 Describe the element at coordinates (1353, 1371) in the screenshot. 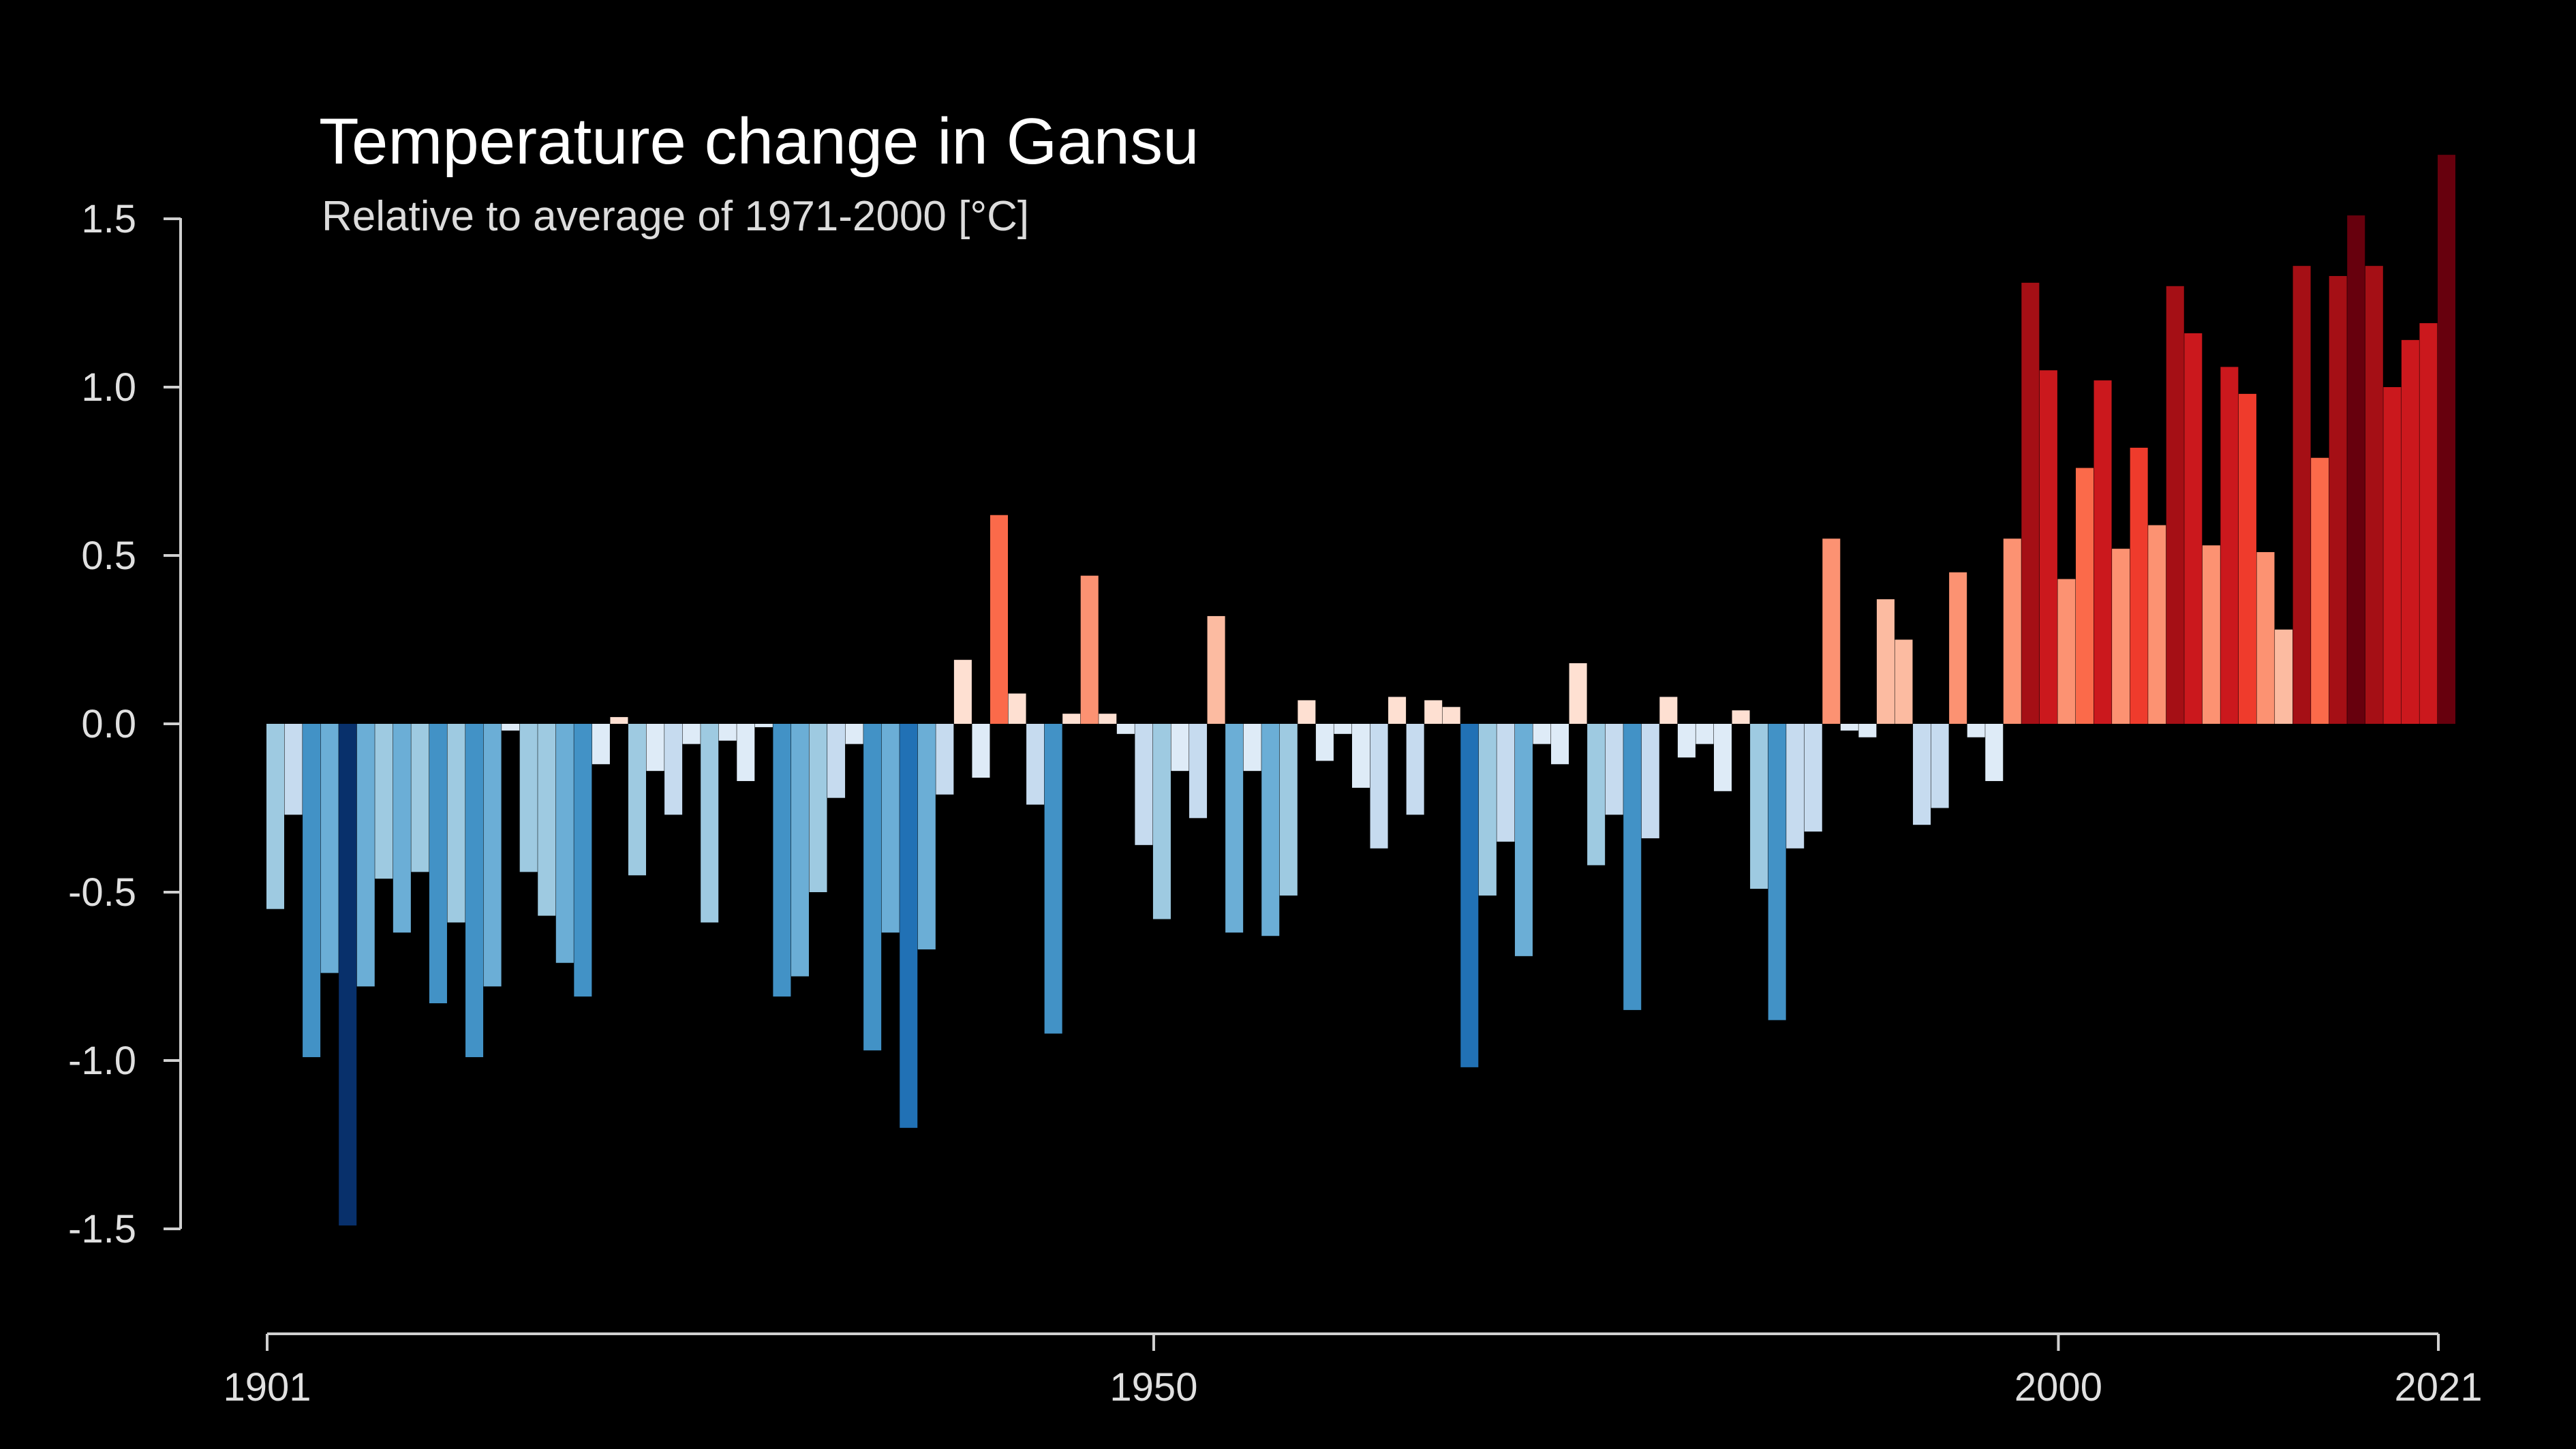

I see `x-axis-ticks: 1901 1950 2000 2021` at that location.